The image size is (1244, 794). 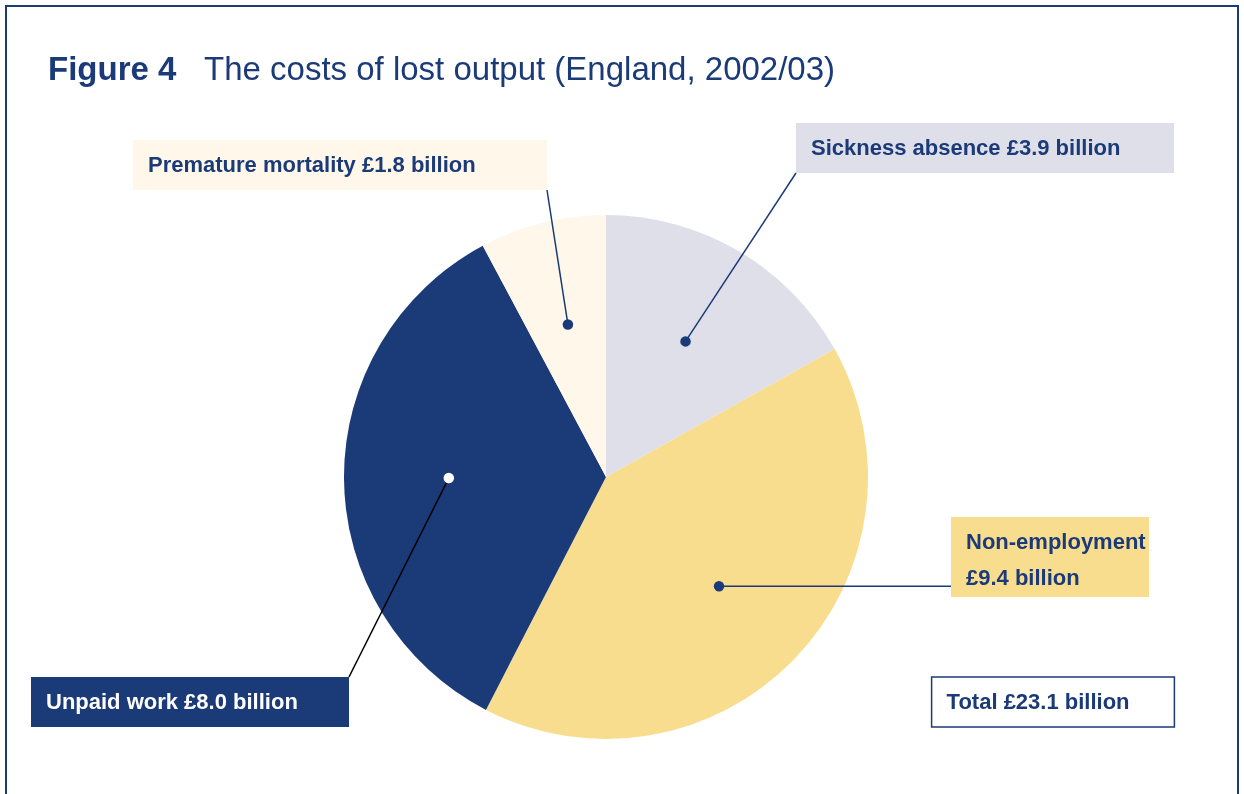 What do you see at coordinates (1023, 577) in the screenshot?
I see `data-label: £9.4 billion` at bounding box center [1023, 577].